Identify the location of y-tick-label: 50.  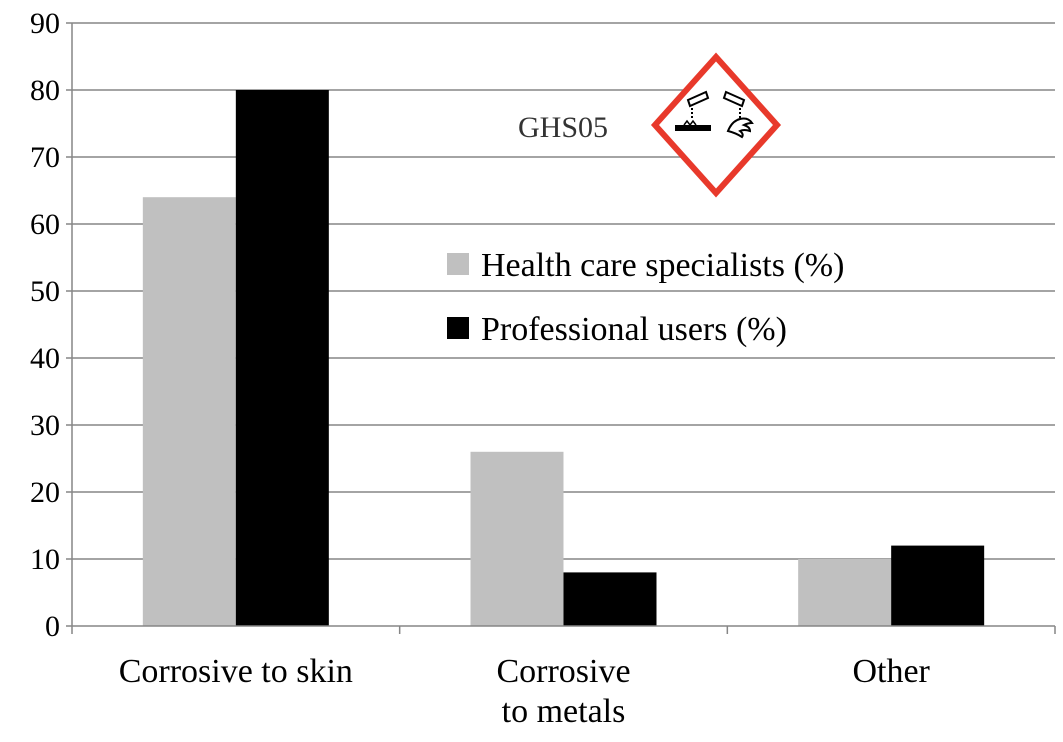
(45, 291).